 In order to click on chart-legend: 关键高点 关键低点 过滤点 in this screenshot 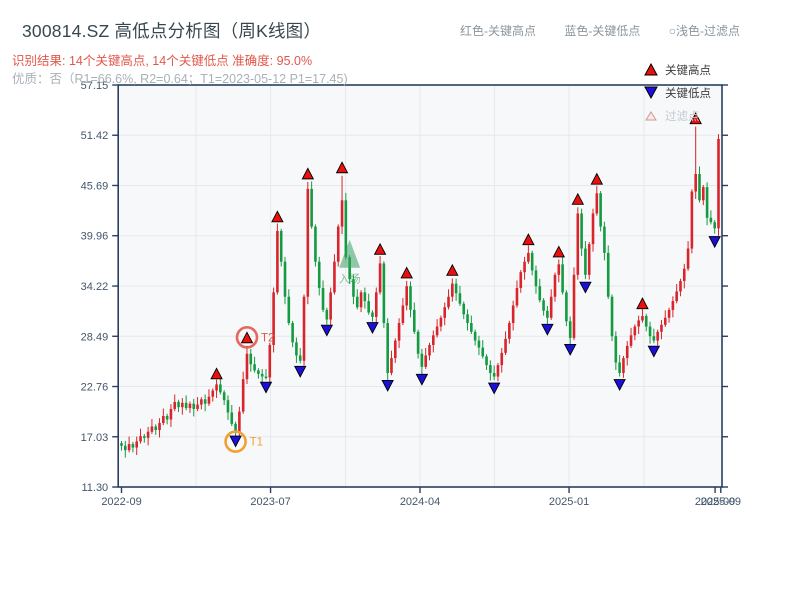, I will do `click(677, 95)`.